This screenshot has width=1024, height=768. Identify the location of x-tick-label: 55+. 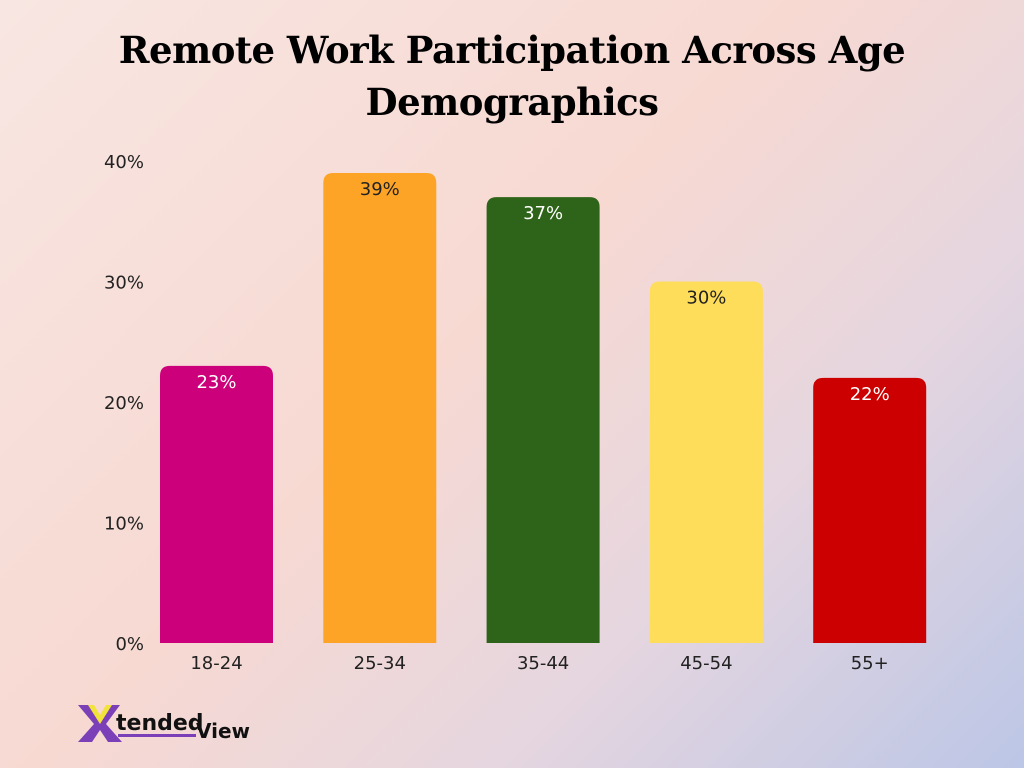
(870, 663).